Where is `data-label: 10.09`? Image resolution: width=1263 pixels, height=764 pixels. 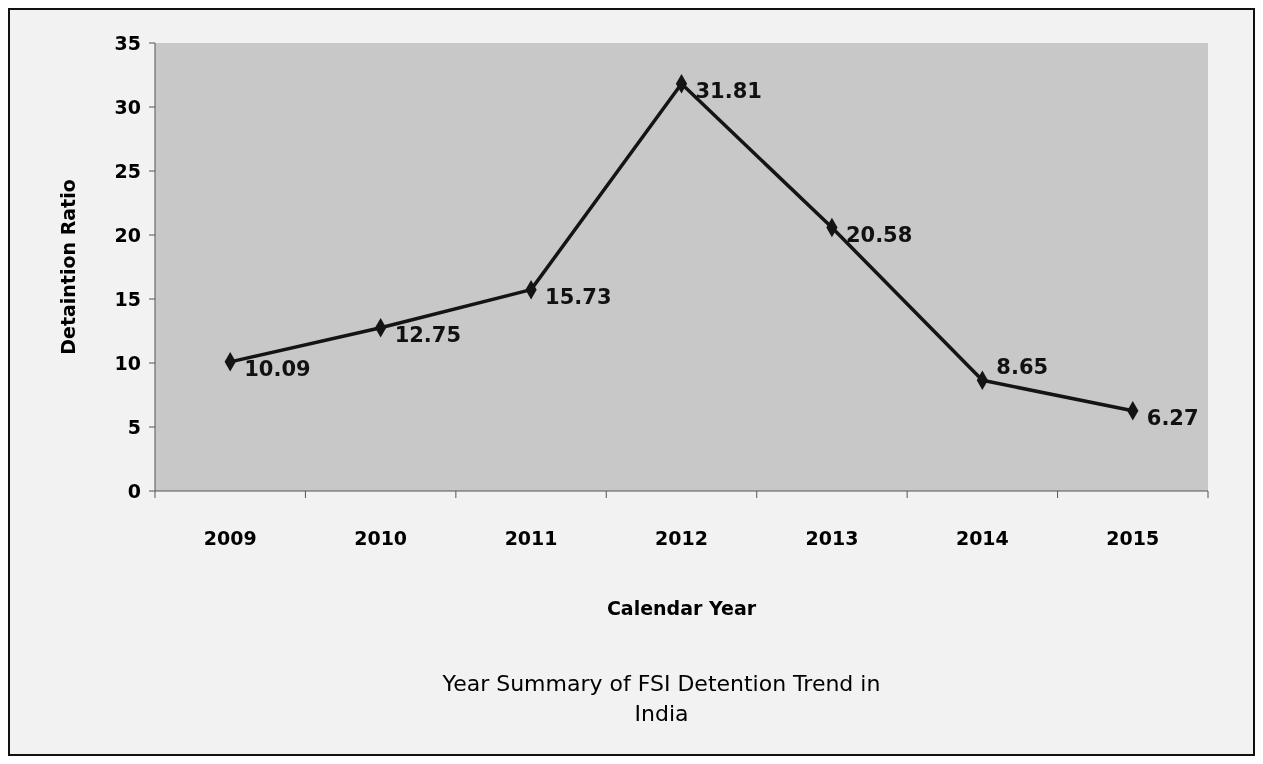 data-label: 10.09 is located at coordinates (277, 368).